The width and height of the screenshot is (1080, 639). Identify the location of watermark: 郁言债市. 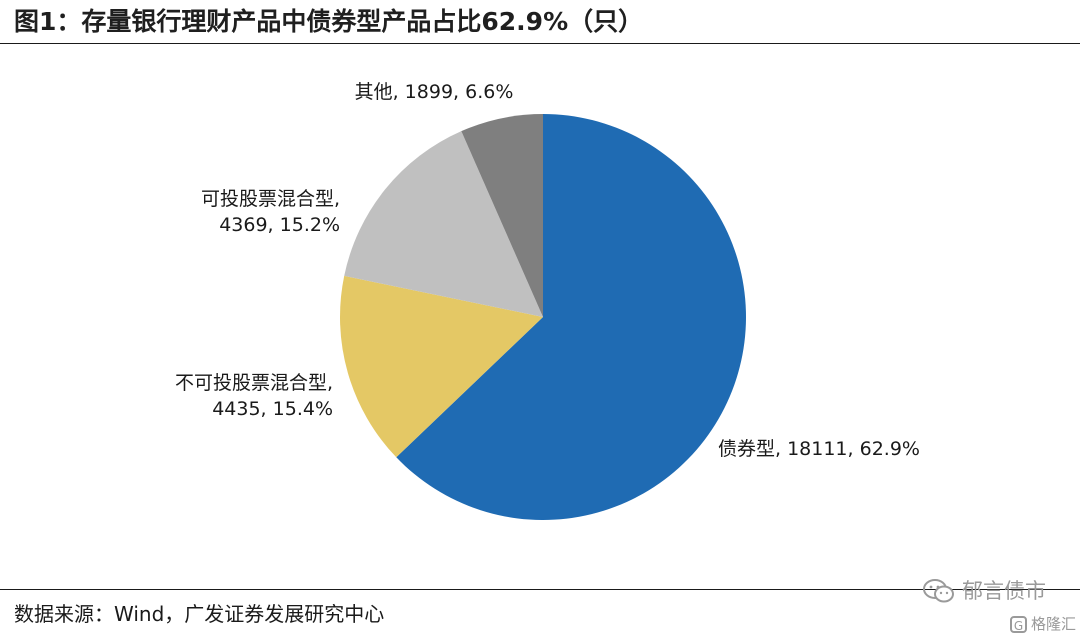
(984, 591).